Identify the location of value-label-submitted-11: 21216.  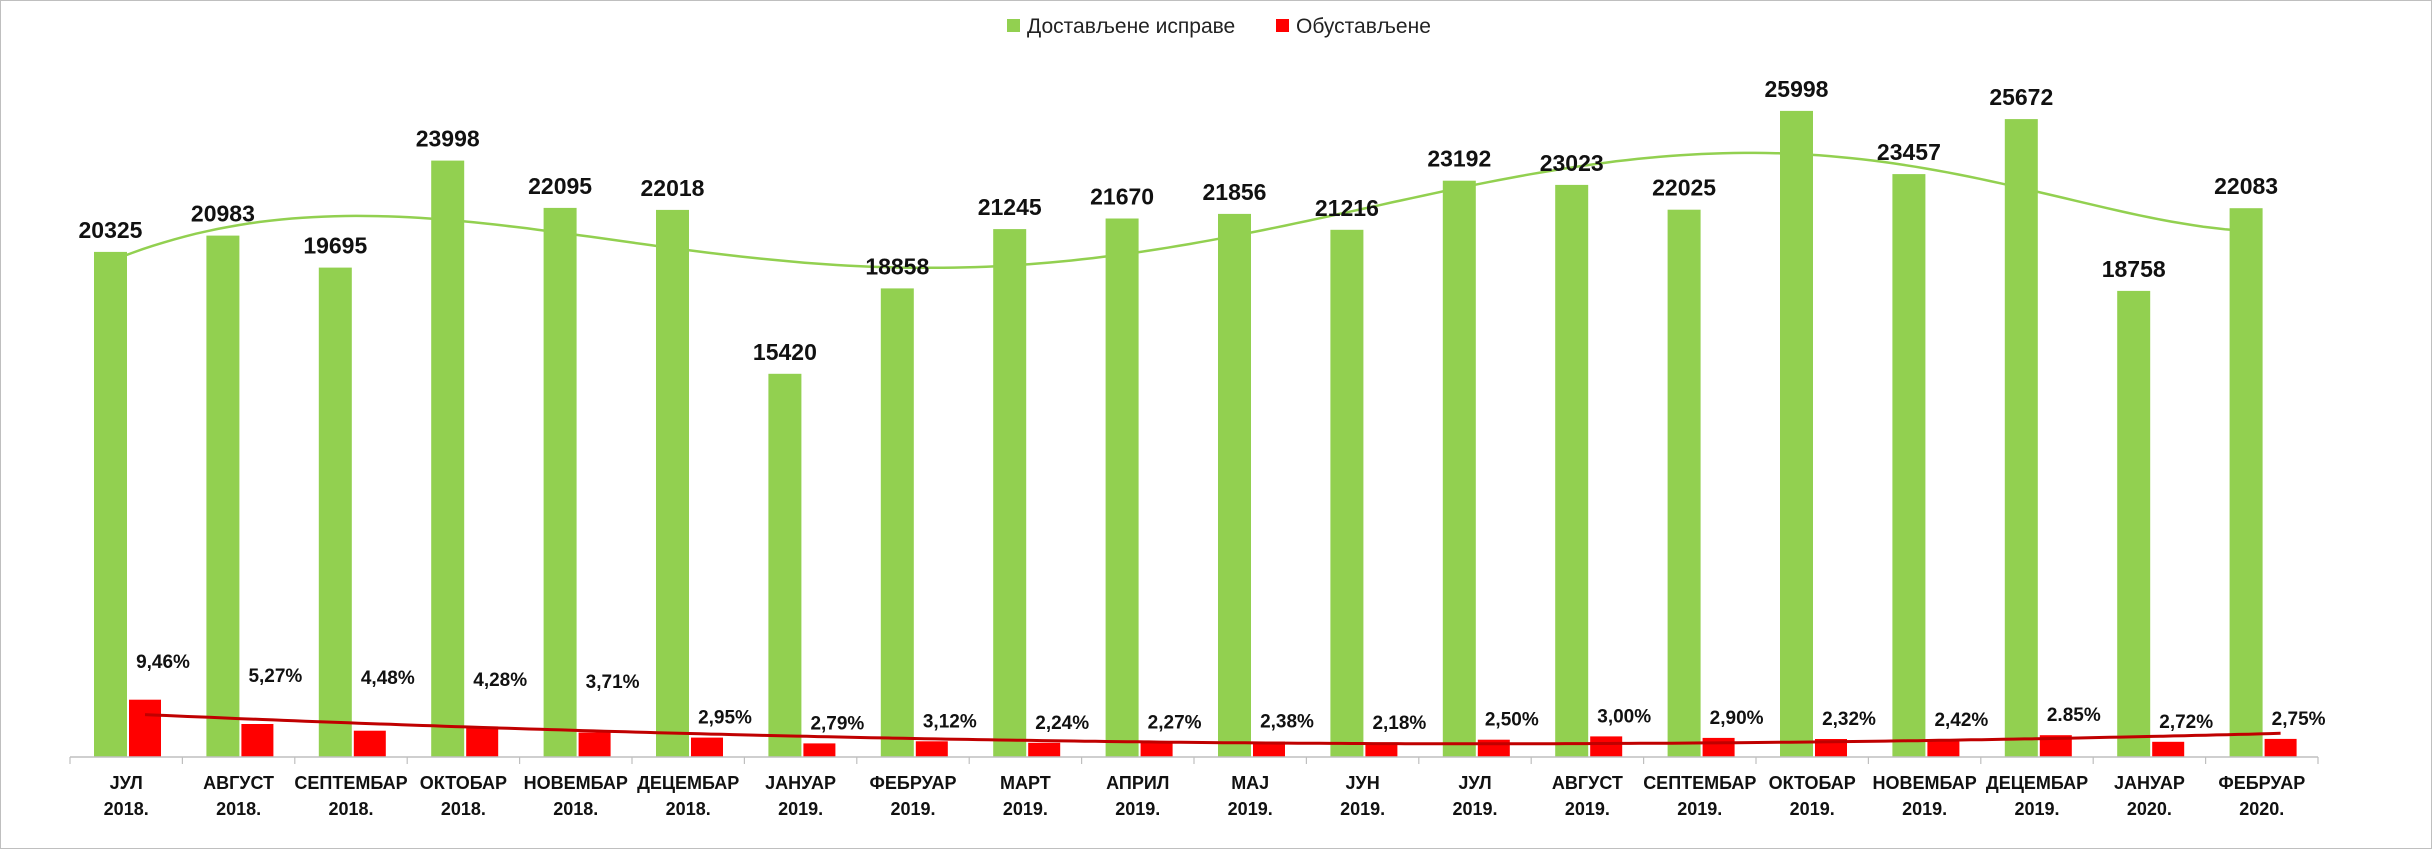
(1347, 208).